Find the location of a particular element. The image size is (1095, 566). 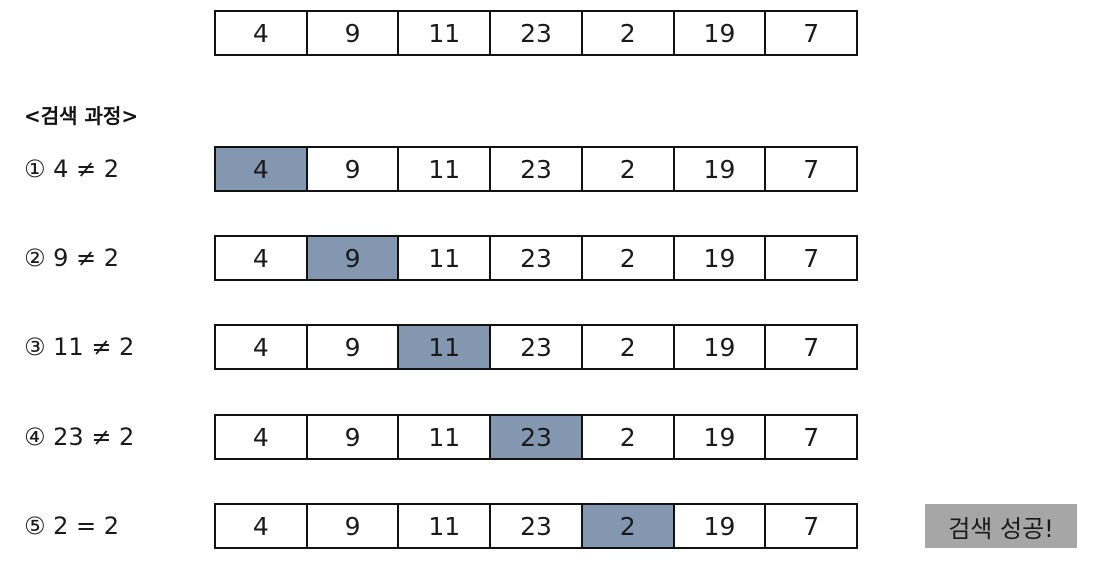

array-cell-highlighted: 2 is located at coordinates (628, 526).